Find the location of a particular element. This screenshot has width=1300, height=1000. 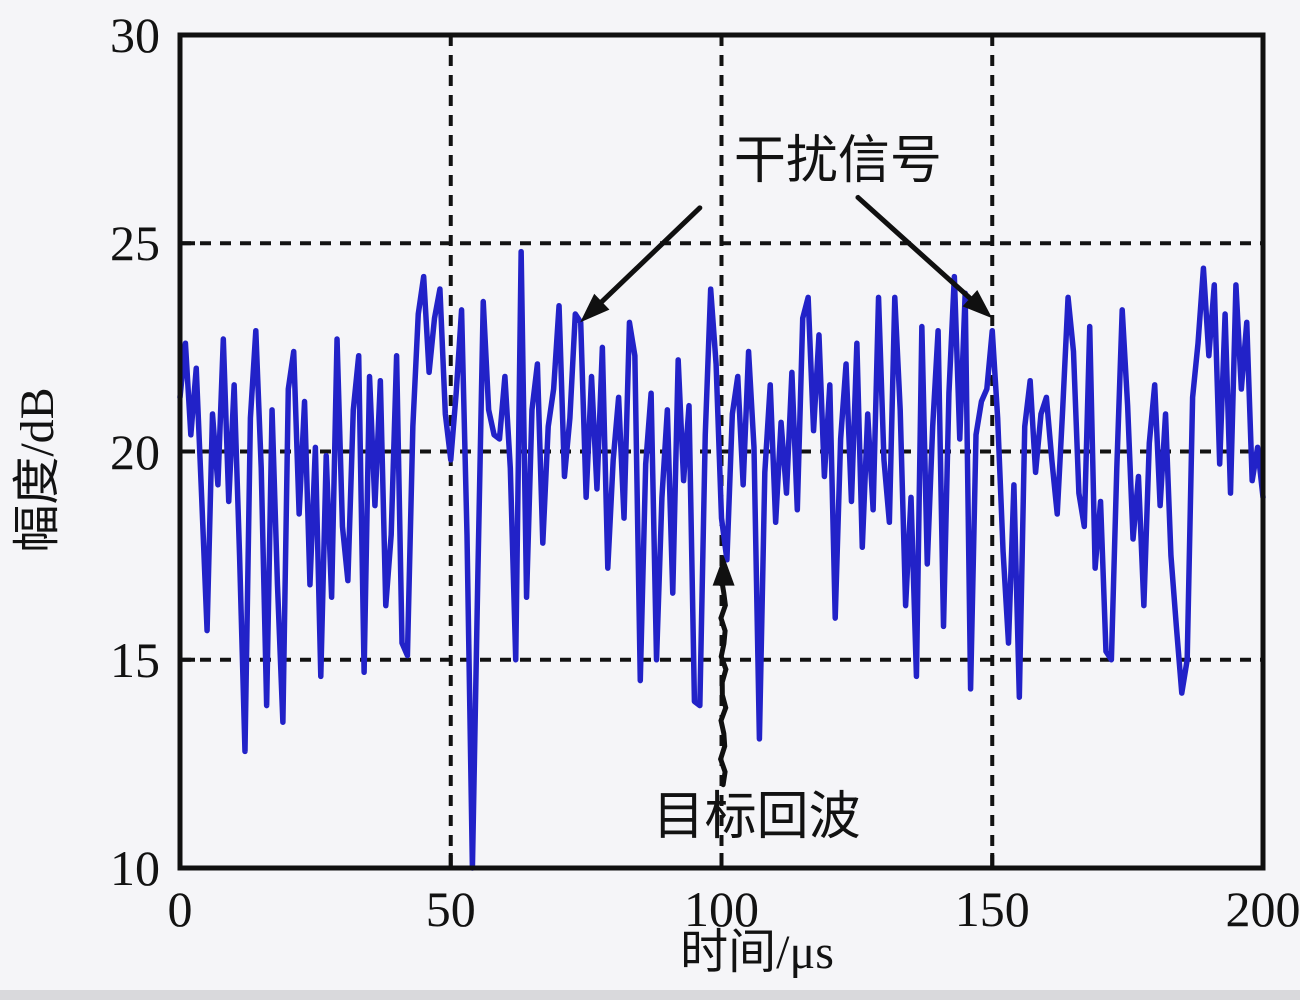

annotation-interference-signal: 干扰信号 is located at coordinates (837, 162).